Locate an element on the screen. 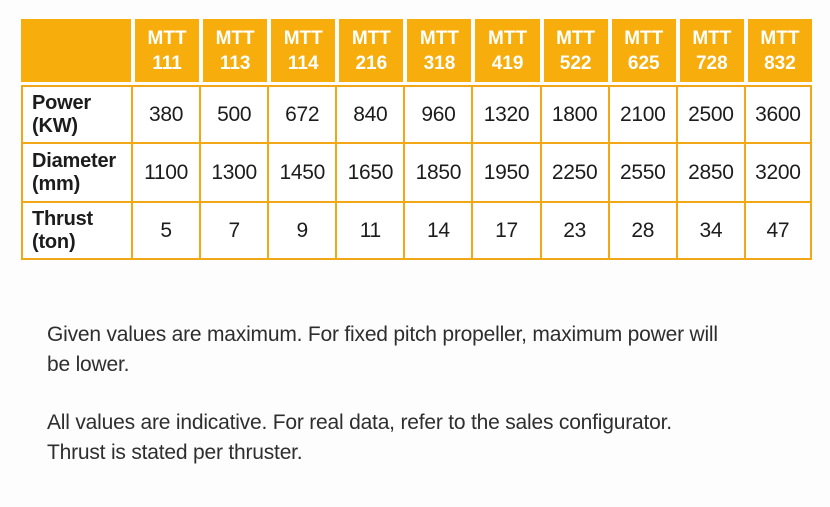 This screenshot has width=830, height=507. value-cell: 2850 is located at coordinates (709, 171).